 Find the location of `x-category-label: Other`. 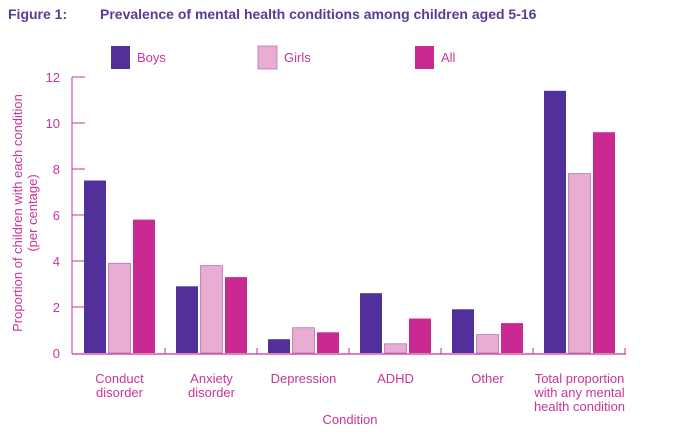

x-category-label: Other is located at coordinates (487, 378).